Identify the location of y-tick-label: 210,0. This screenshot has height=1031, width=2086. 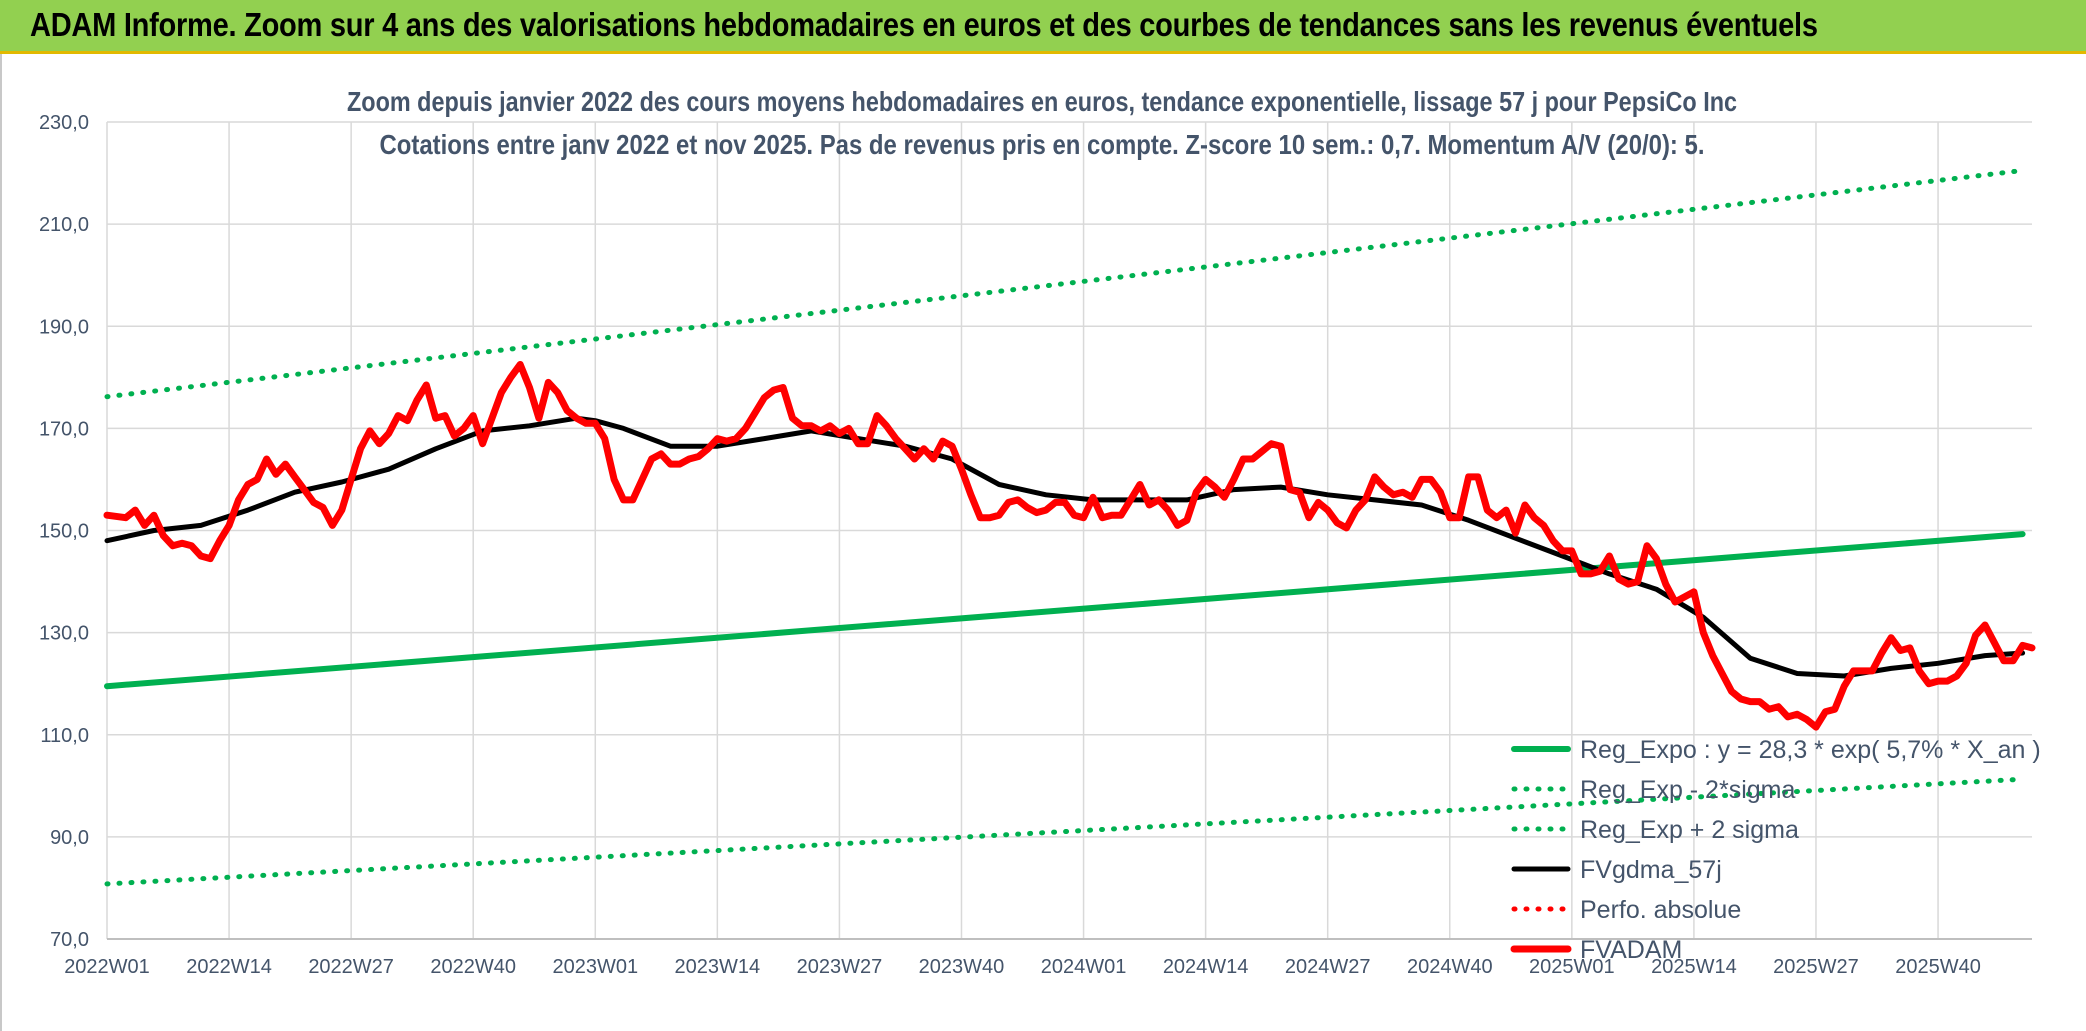
(64, 225).